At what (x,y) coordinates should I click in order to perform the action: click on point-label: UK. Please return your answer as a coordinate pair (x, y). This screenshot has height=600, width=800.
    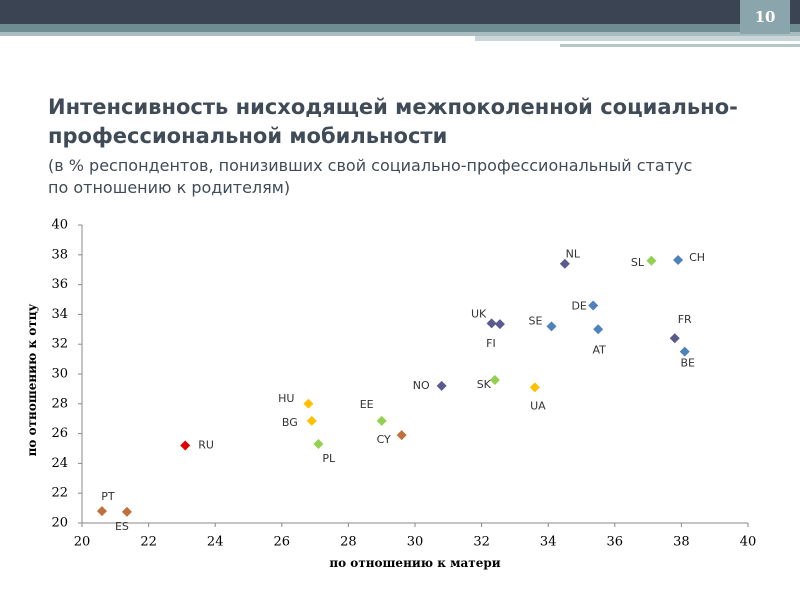
    Looking at the image, I should click on (479, 313).